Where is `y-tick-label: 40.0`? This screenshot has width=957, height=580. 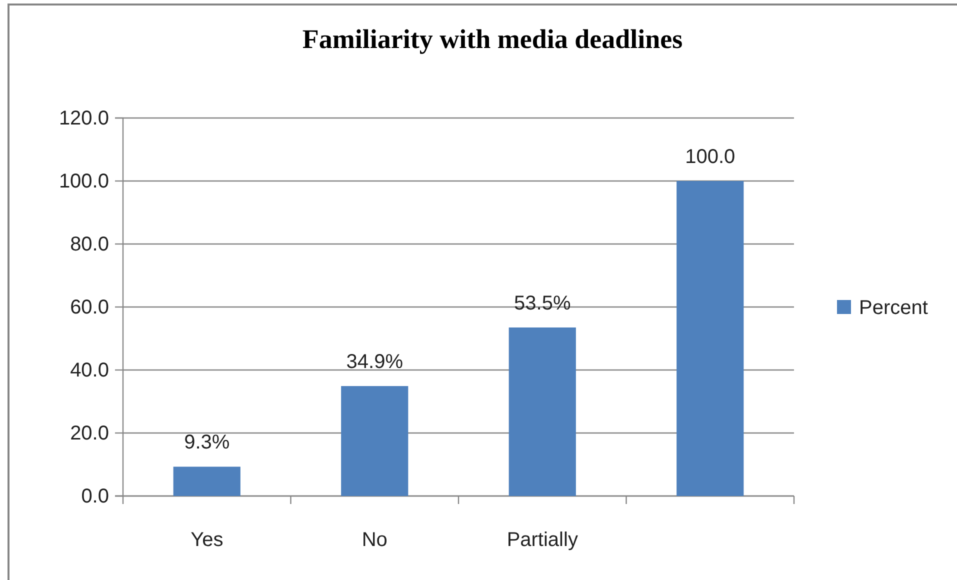 y-tick-label: 40.0 is located at coordinates (89, 370).